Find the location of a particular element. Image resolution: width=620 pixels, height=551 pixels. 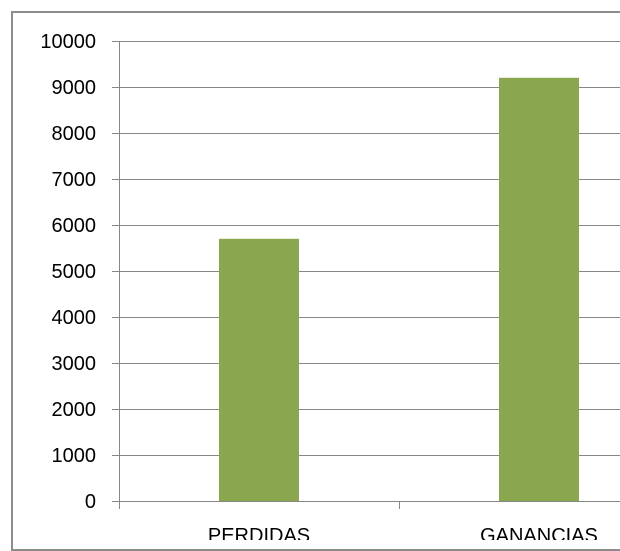

x-category-label: GANANCIAS is located at coordinates (539, 532).